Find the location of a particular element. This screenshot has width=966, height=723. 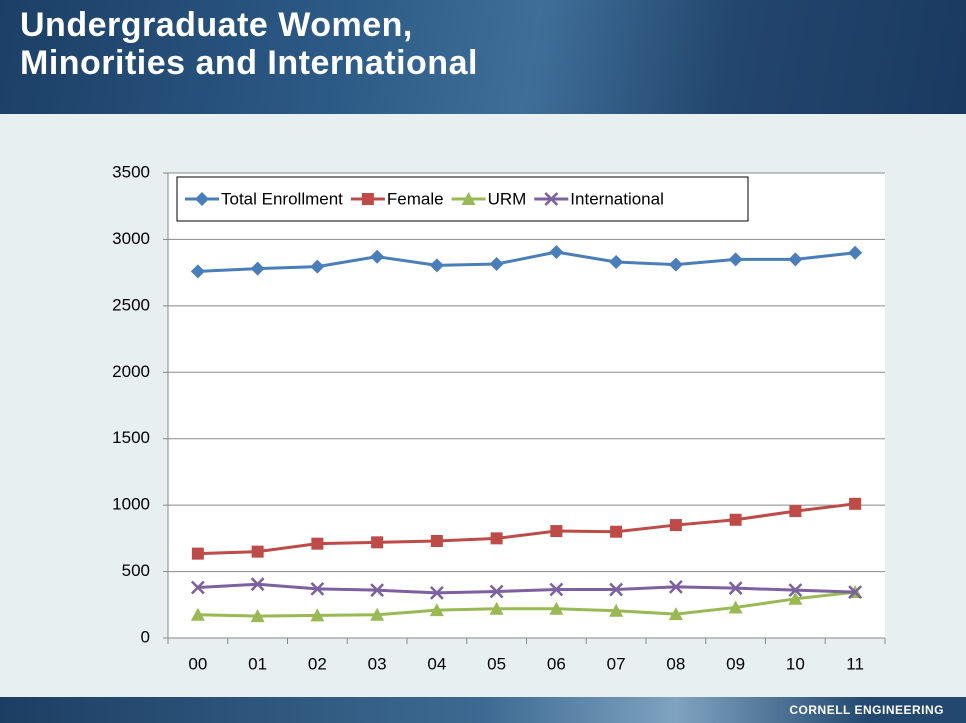

y-tick-label: 0 is located at coordinates (145, 636).